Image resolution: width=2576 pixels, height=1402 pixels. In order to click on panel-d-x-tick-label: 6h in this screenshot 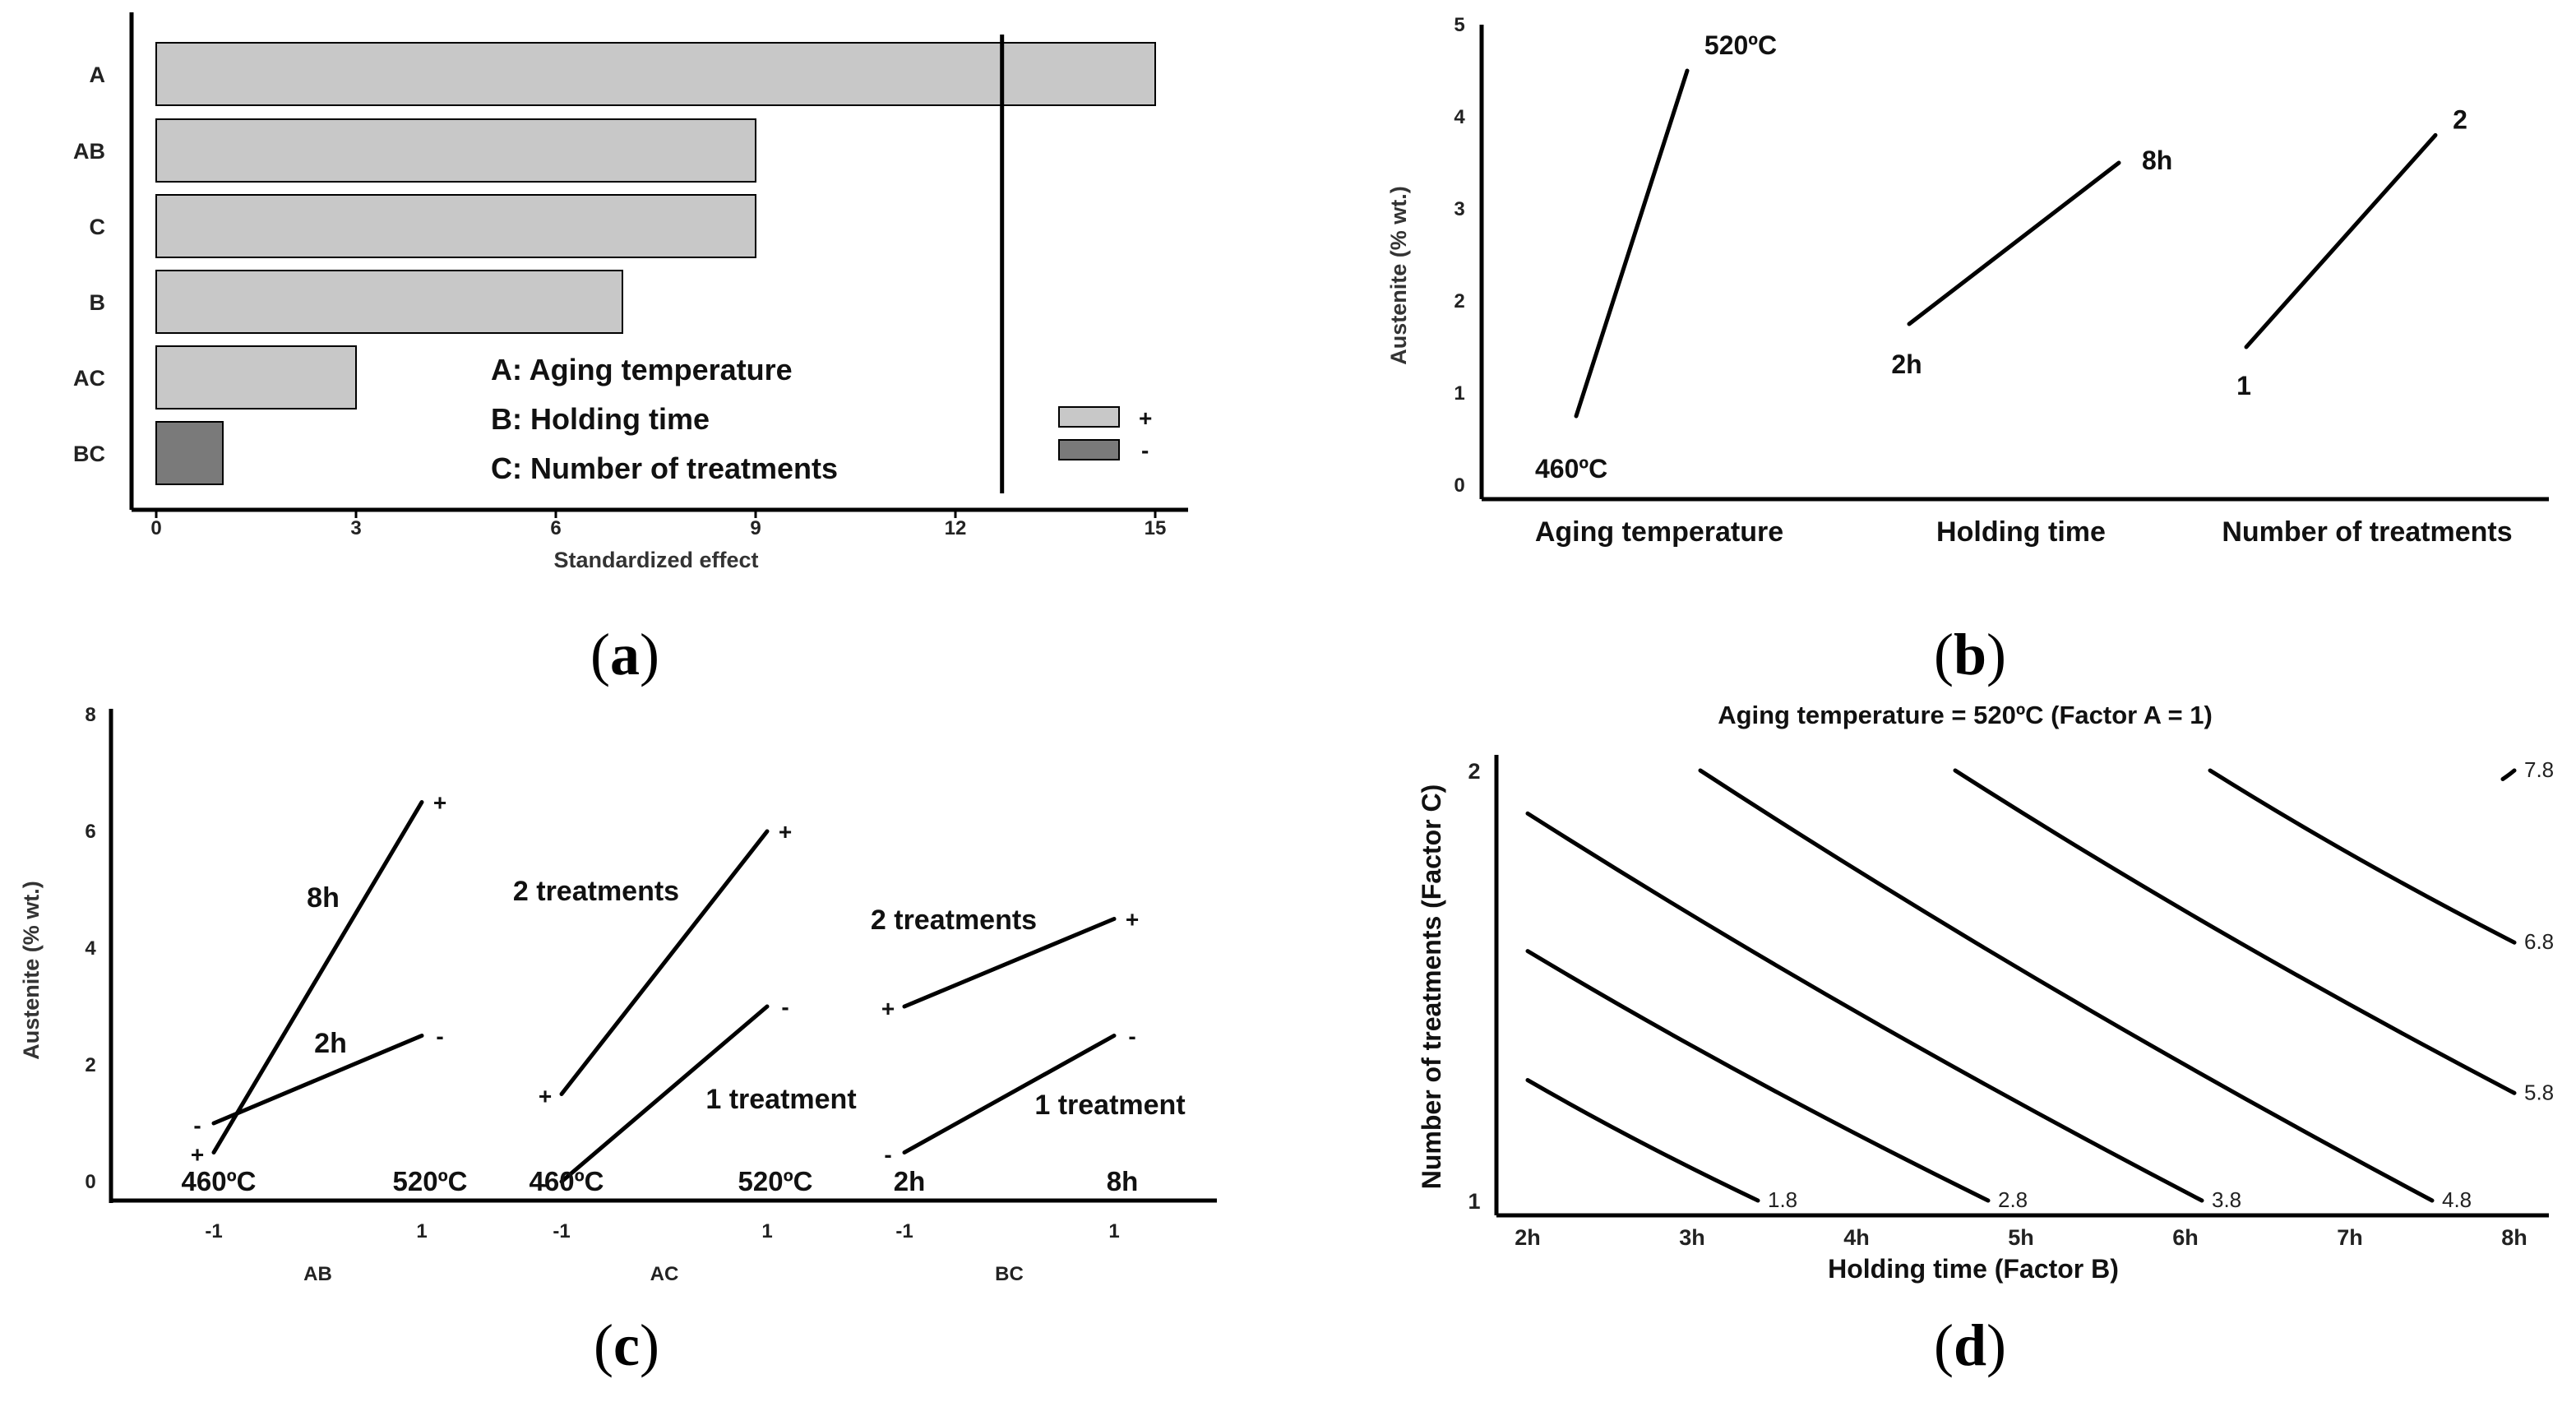, I will do `click(2185, 1237)`.